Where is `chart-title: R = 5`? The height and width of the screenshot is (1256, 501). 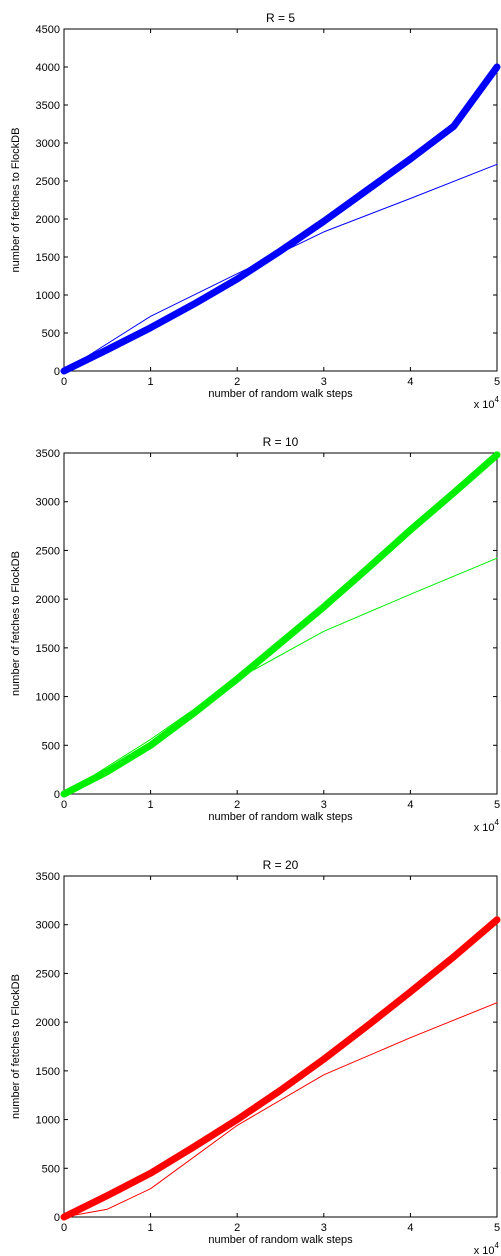
chart-title: R = 5 is located at coordinates (280, 18).